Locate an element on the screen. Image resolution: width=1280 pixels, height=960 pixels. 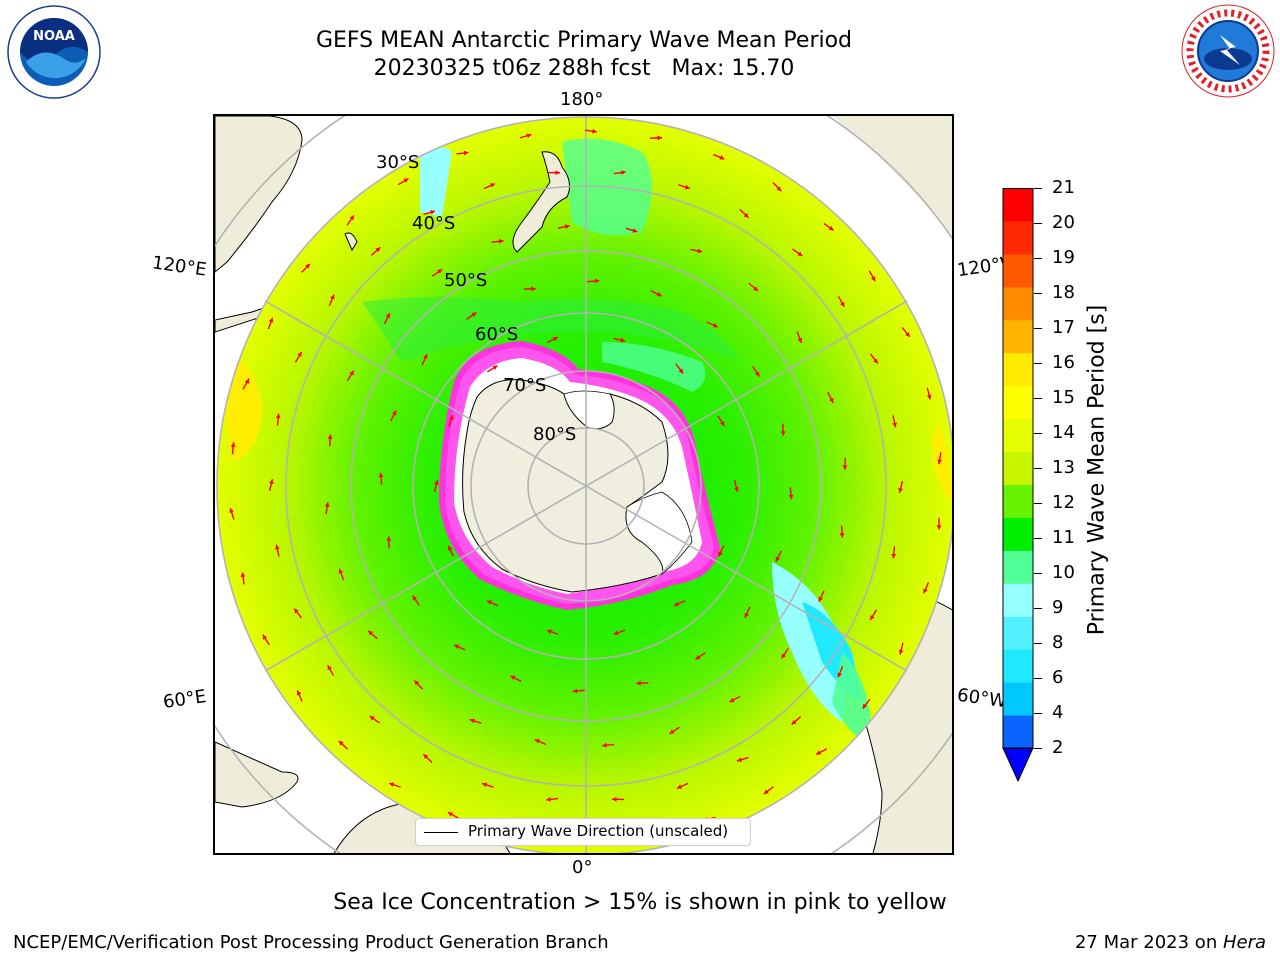
lat-label-60s: 60°S is located at coordinates (497, 334).